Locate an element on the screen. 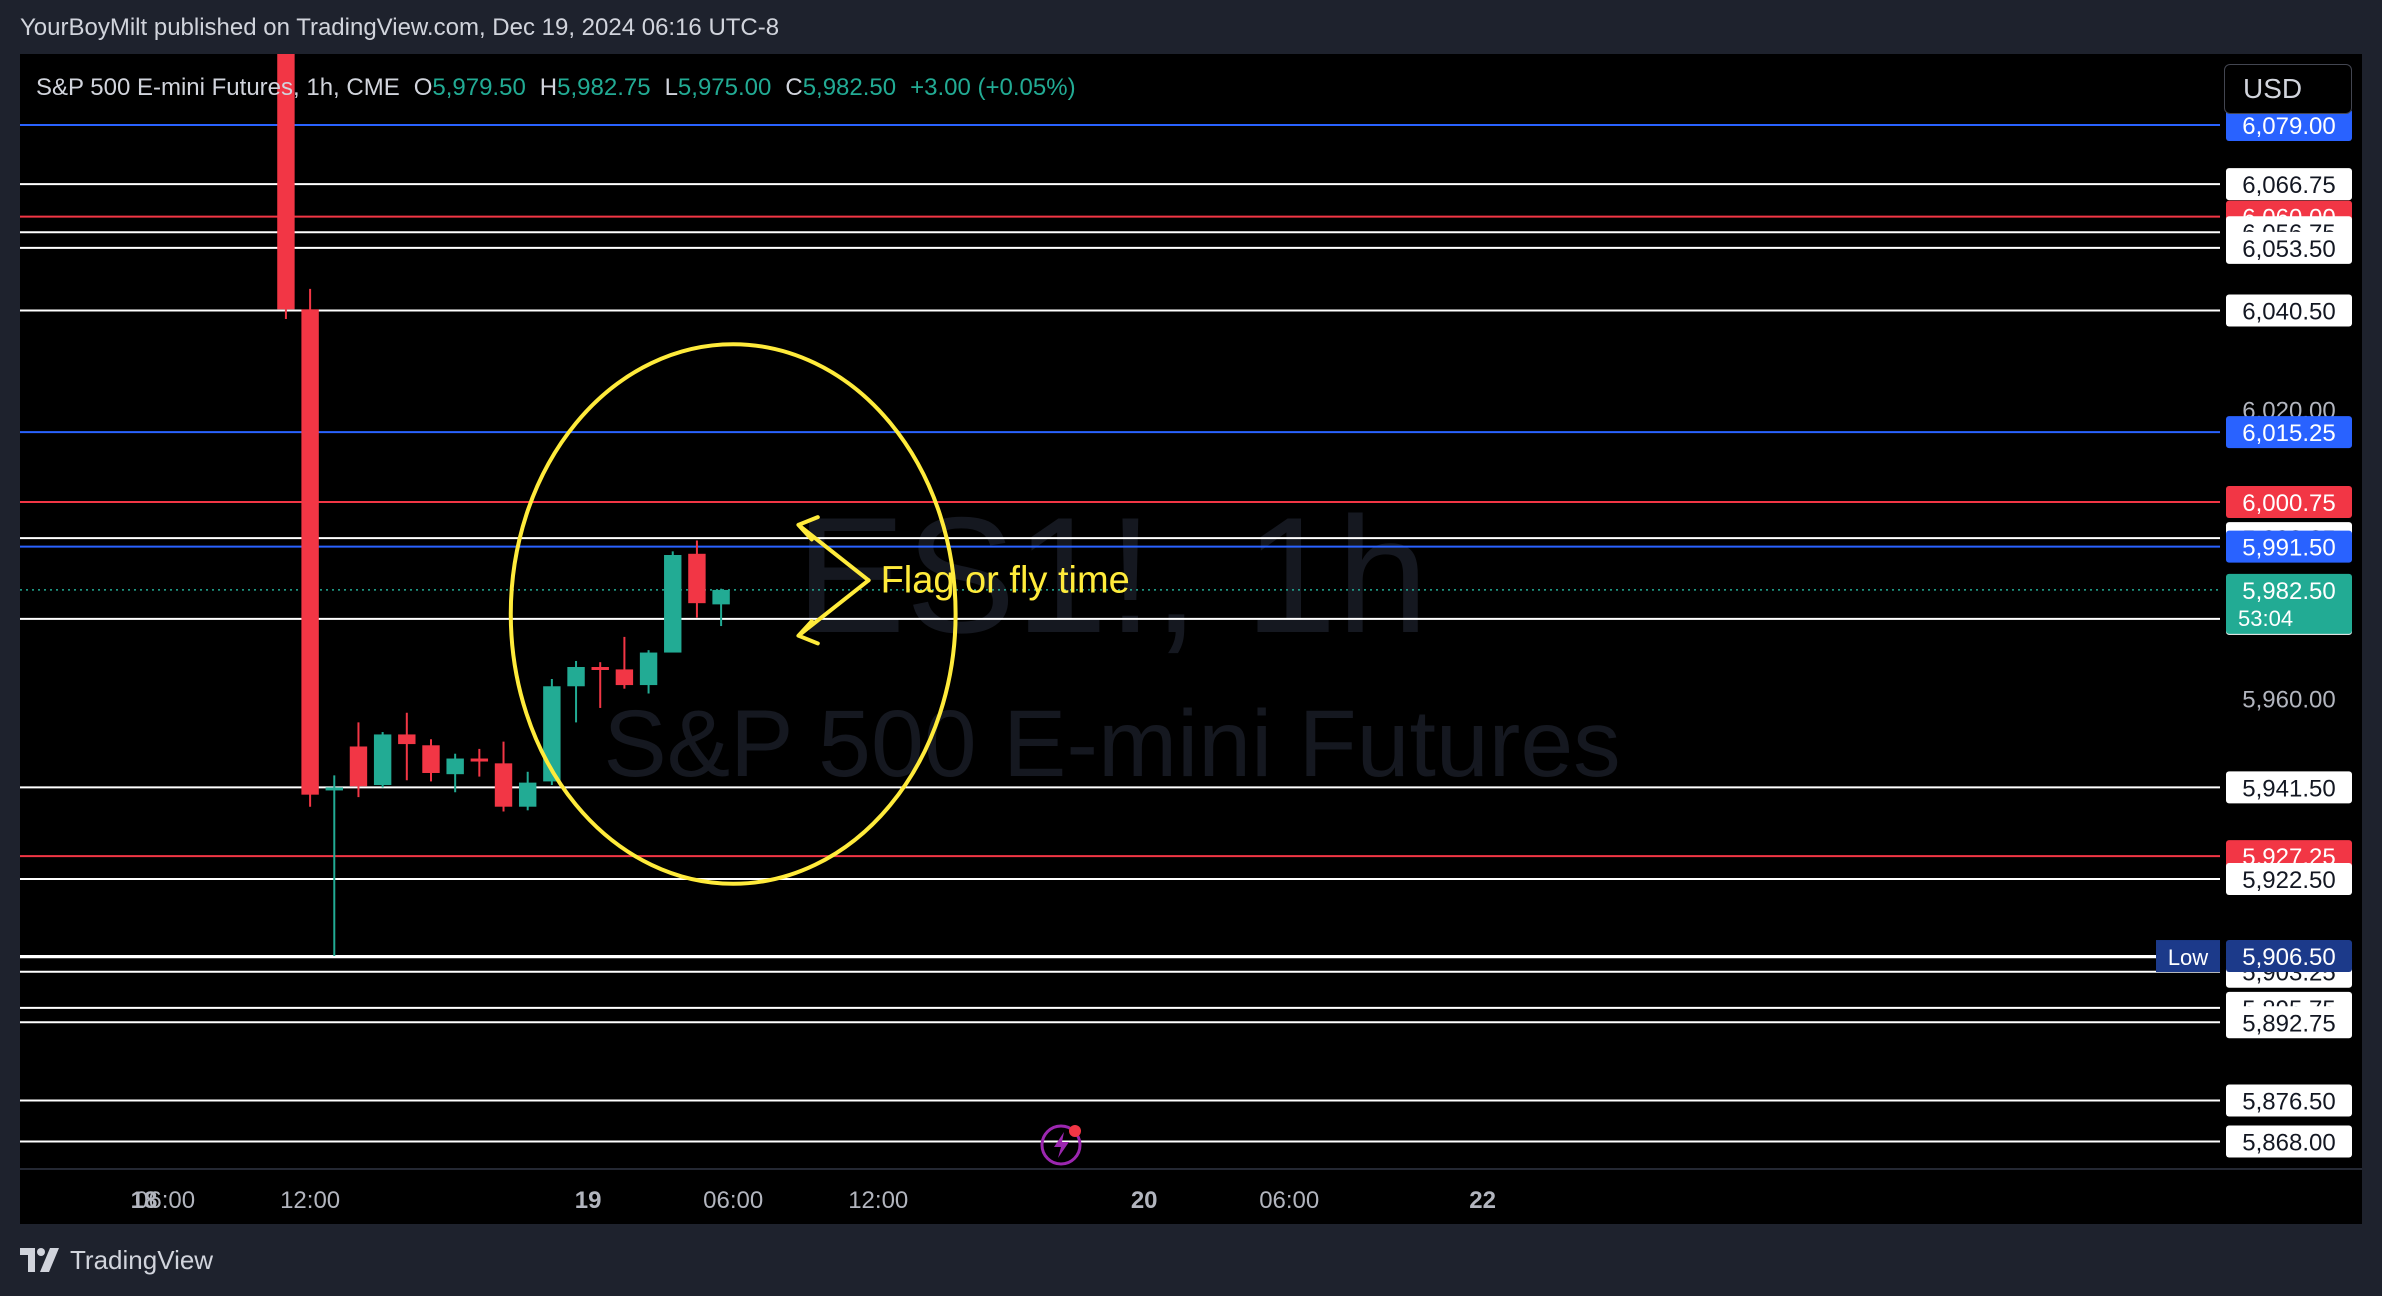 The image size is (2382, 1296). price-level-label-4-bg is located at coordinates (2289, 247).